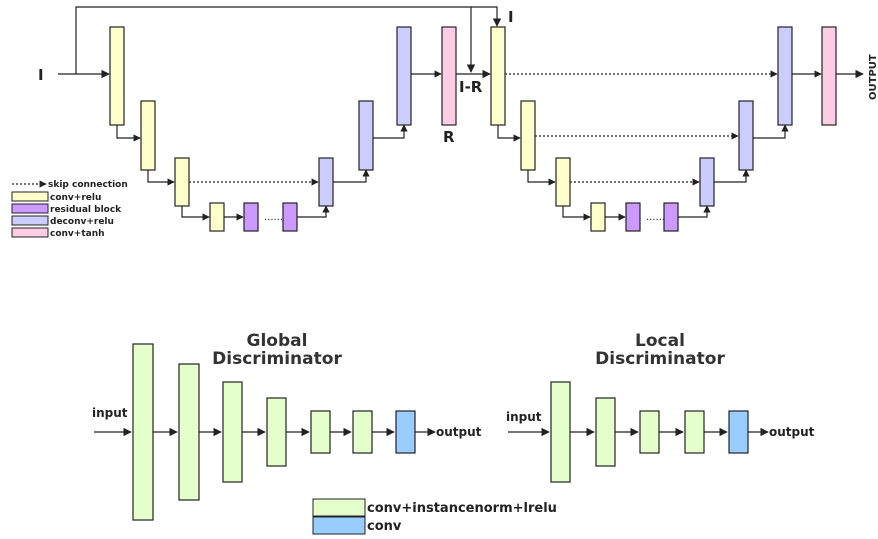 This screenshot has width=878, height=539. Describe the element at coordinates (384, 526) in the screenshot. I see `legend-disc-output-label: conv` at that location.